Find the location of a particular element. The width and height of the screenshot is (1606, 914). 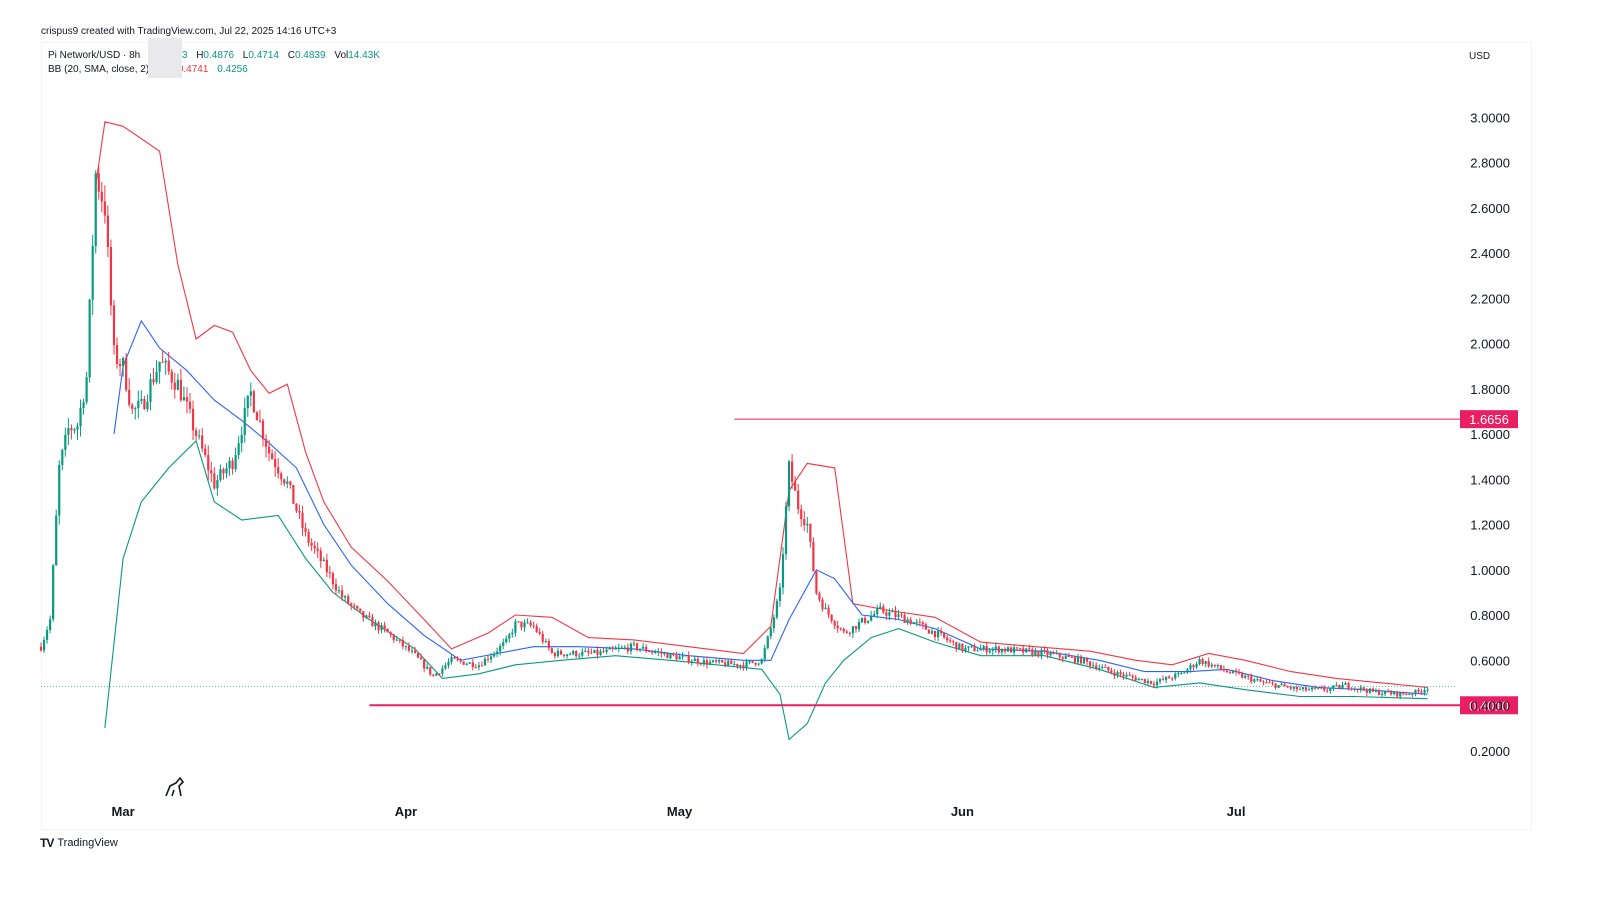

y-tick-label: 1.2000 is located at coordinates (1490, 525).